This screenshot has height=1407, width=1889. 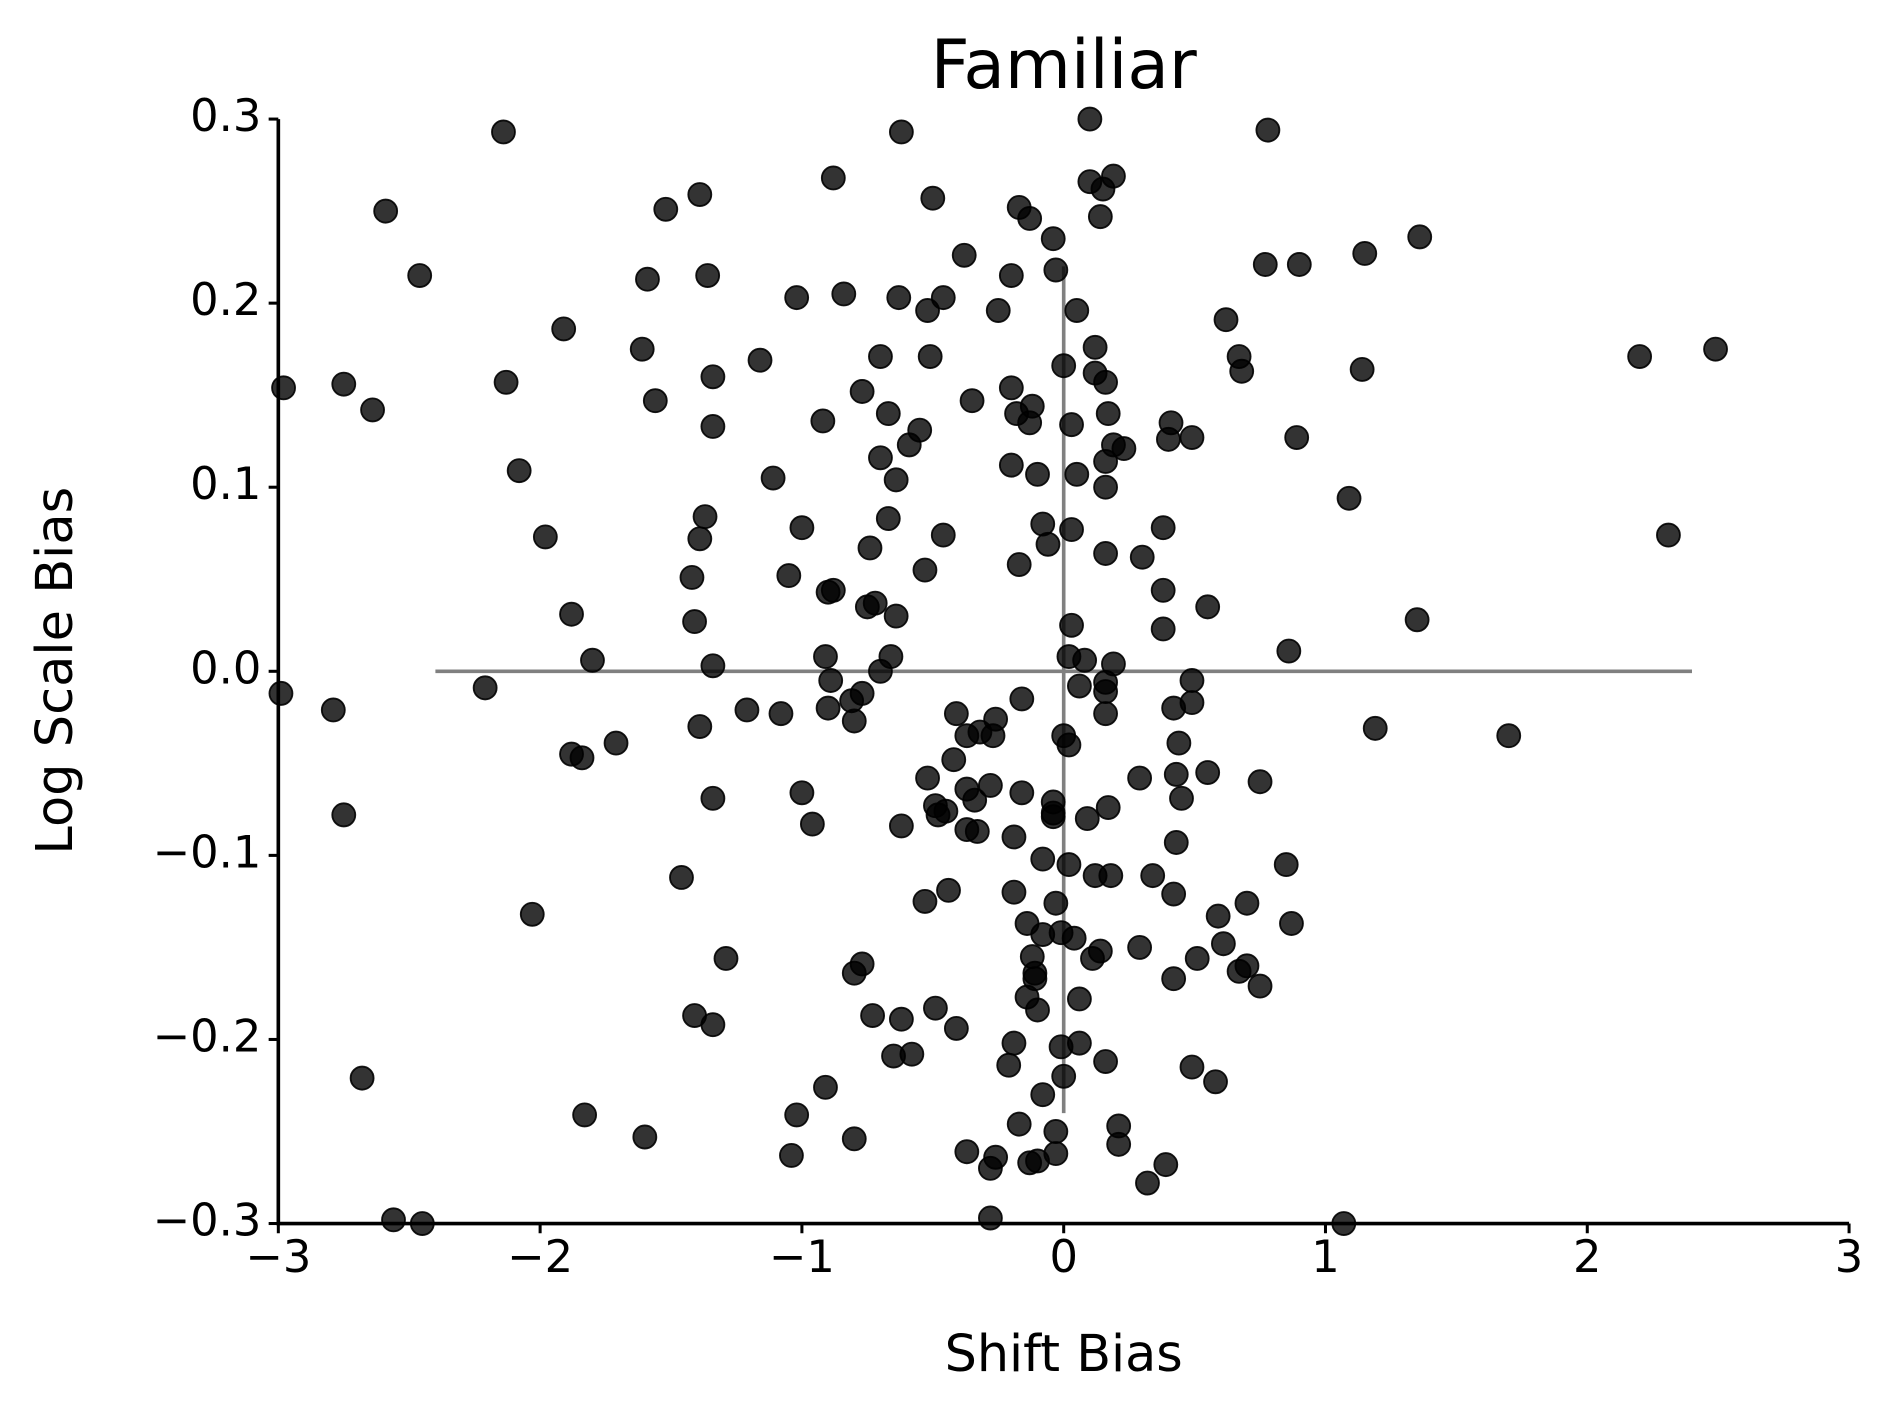 What do you see at coordinates (55, 671) in the screenshot?
I see `y-axis-label: Log Scale Bias` at bounding box center [55, 671].